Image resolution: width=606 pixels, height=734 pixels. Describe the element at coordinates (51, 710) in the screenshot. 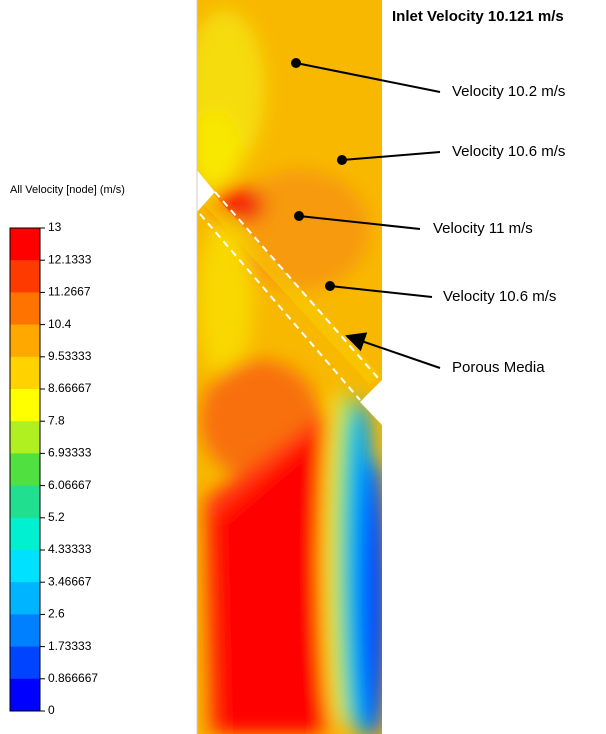

I see `legend-label: 0` at that location.